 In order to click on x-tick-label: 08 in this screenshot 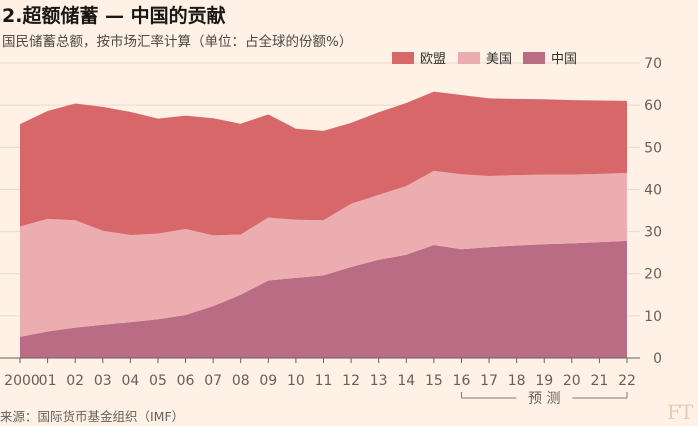, I will do `click(241, 381)`.